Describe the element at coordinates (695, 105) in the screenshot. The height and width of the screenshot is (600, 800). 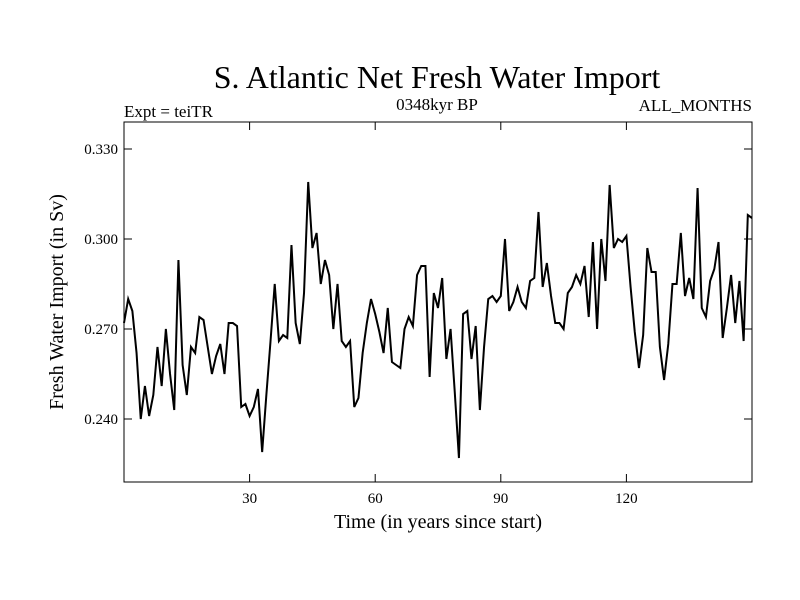
I see `months-label: ALL_MONTHS` at that location.